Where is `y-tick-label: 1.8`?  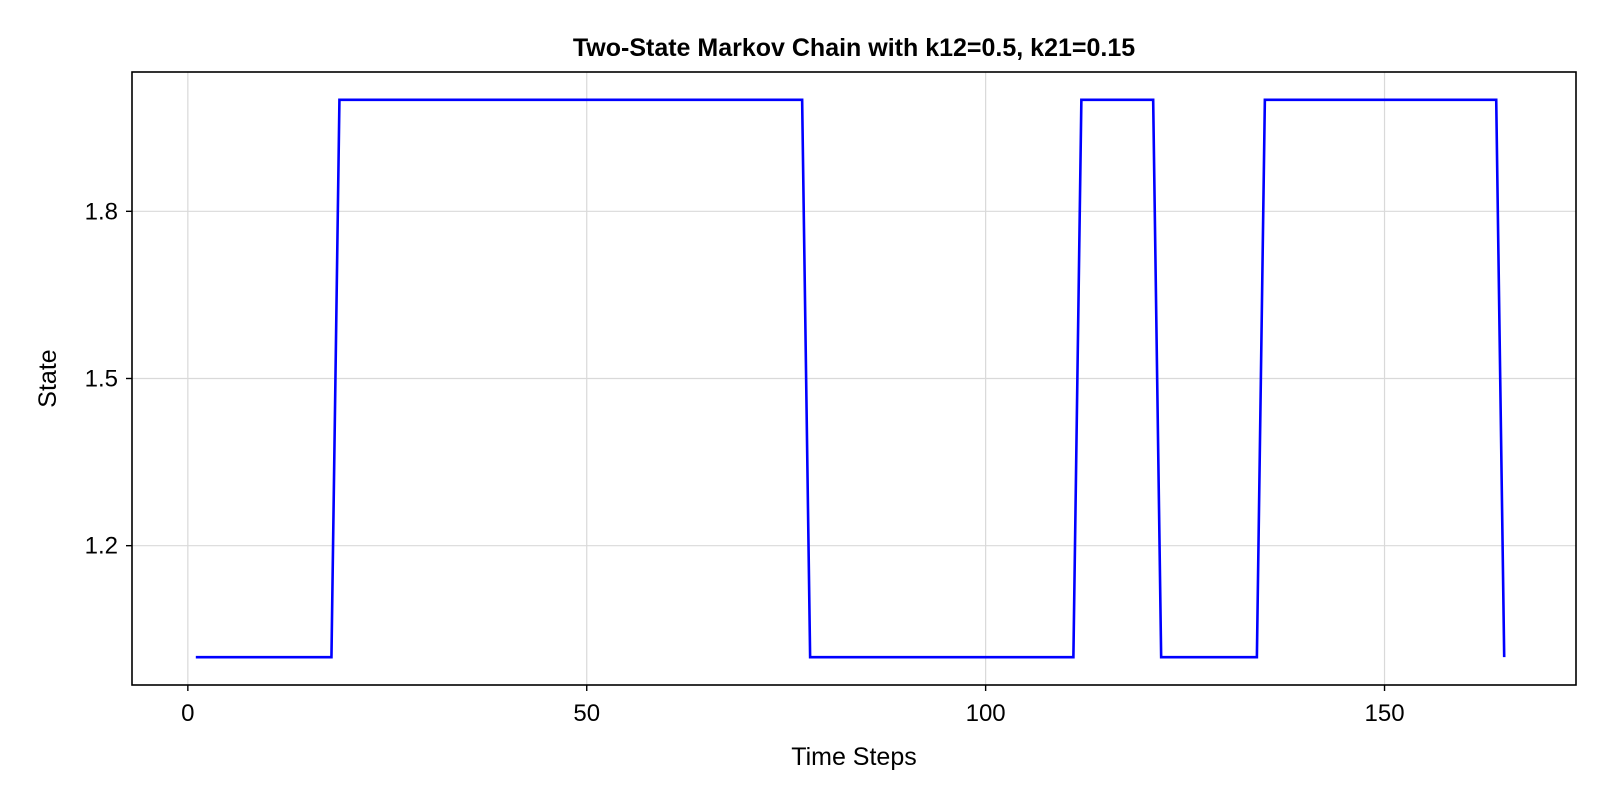
y-tick-label: 1.8 is located at coordinates (101, 211).